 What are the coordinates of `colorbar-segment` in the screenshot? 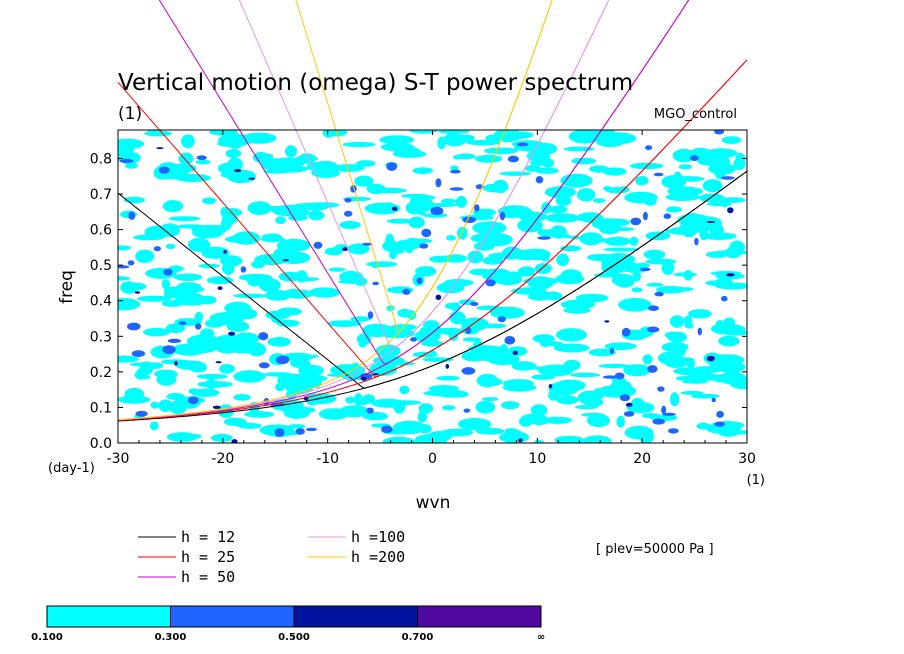 It's located at (108, 616).